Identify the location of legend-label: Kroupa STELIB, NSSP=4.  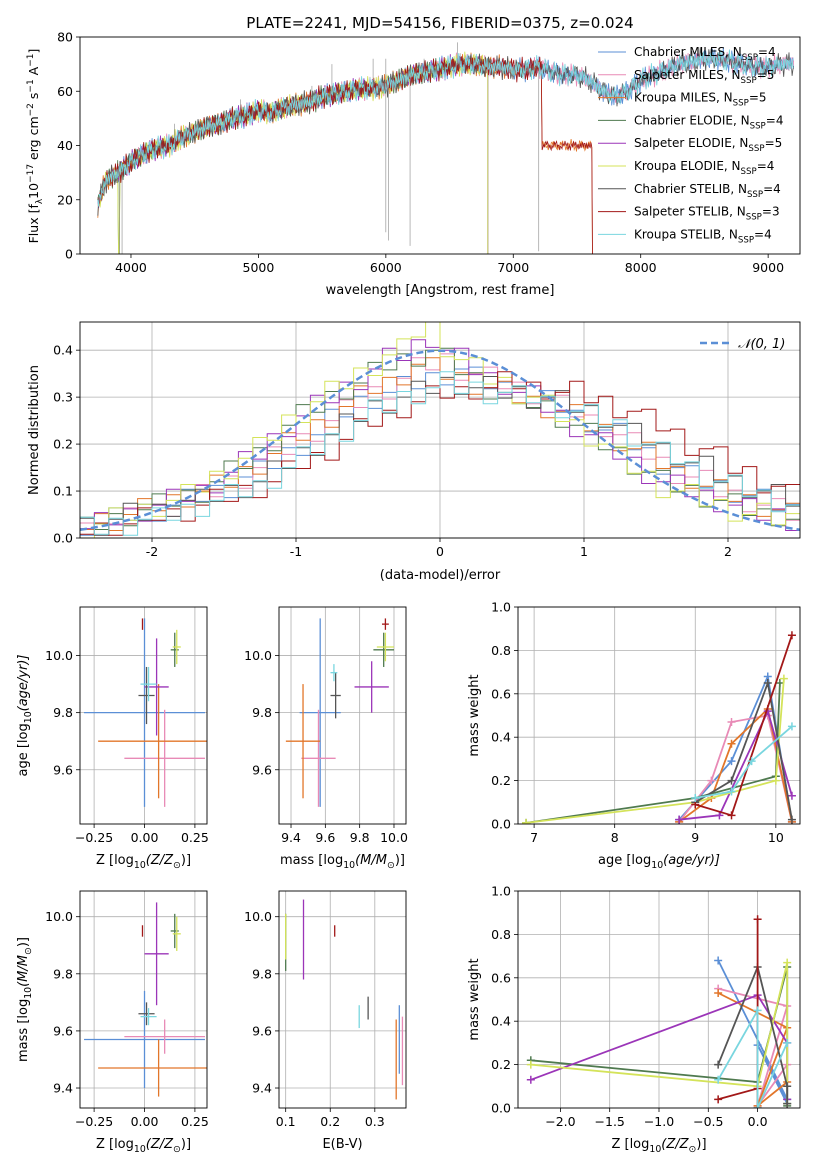
(703, 236).